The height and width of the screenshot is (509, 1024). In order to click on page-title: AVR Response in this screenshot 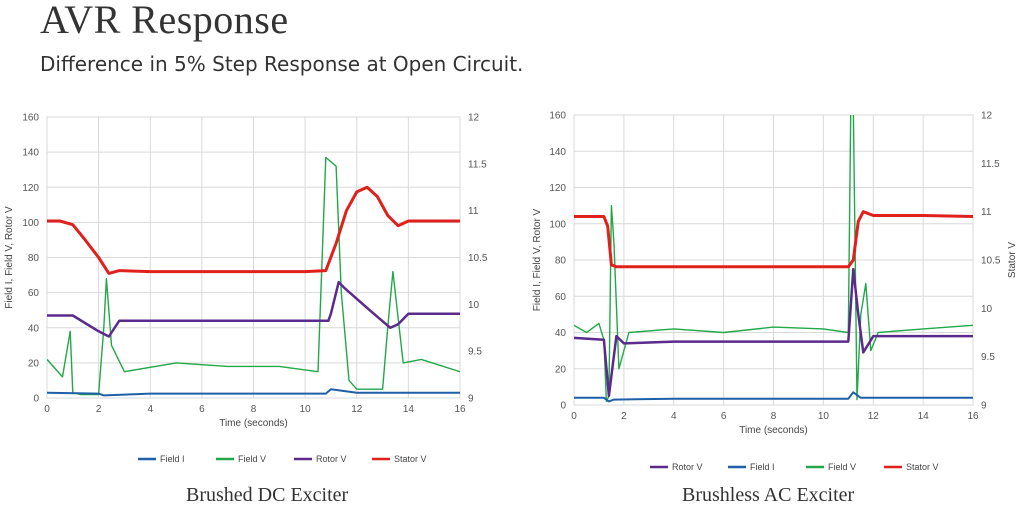, I will do `click(164, 21)`.